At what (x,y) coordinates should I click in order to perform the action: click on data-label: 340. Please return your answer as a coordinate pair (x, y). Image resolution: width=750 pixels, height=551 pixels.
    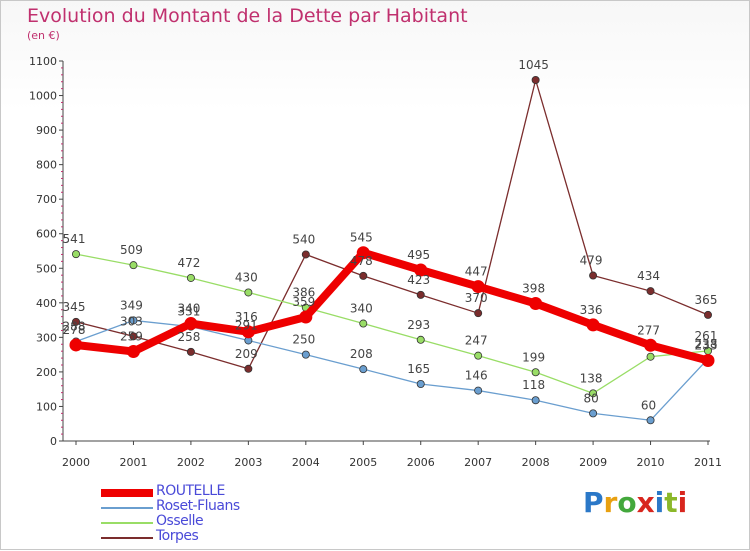
    Looking at the image, I should click on (188, 309).